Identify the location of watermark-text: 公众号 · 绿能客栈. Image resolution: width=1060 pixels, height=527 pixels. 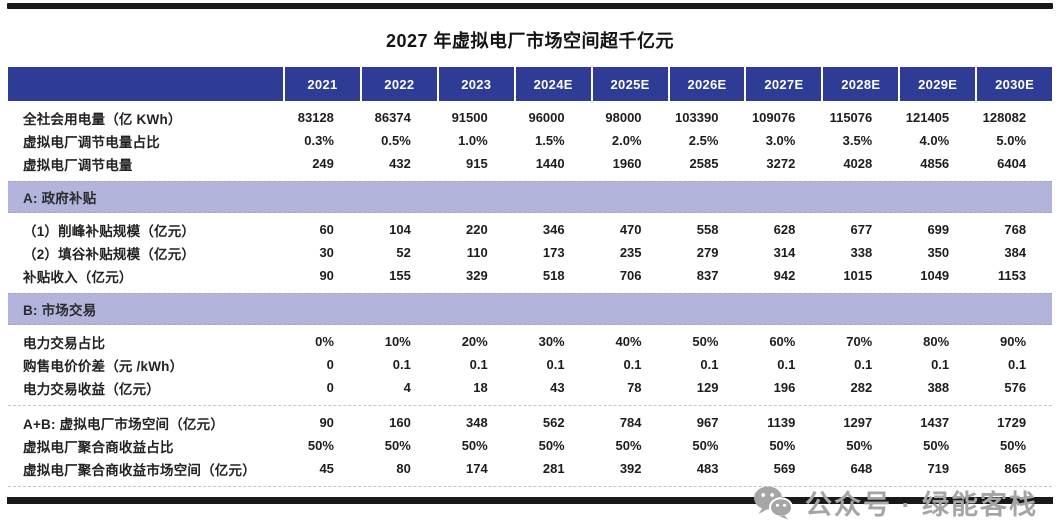
(921, 504).